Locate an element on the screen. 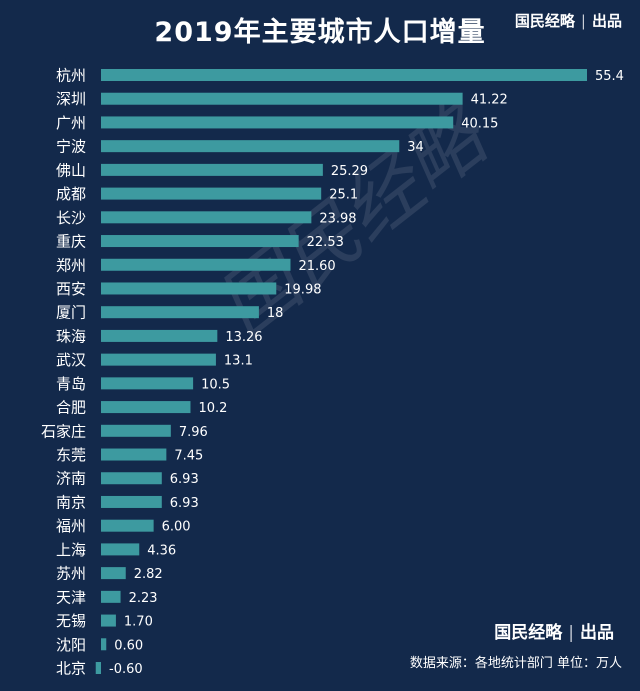 The image size is (640, 691). value-label: 2.82 is located at coordinates (148, 574).